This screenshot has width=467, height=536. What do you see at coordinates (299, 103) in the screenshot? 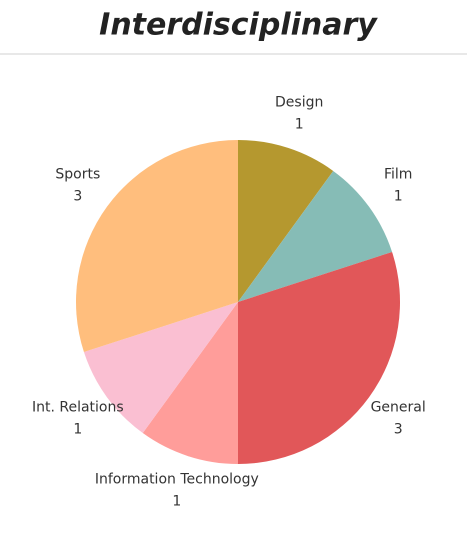
I see `slice-label: Design` at bounding box center [299, 103].